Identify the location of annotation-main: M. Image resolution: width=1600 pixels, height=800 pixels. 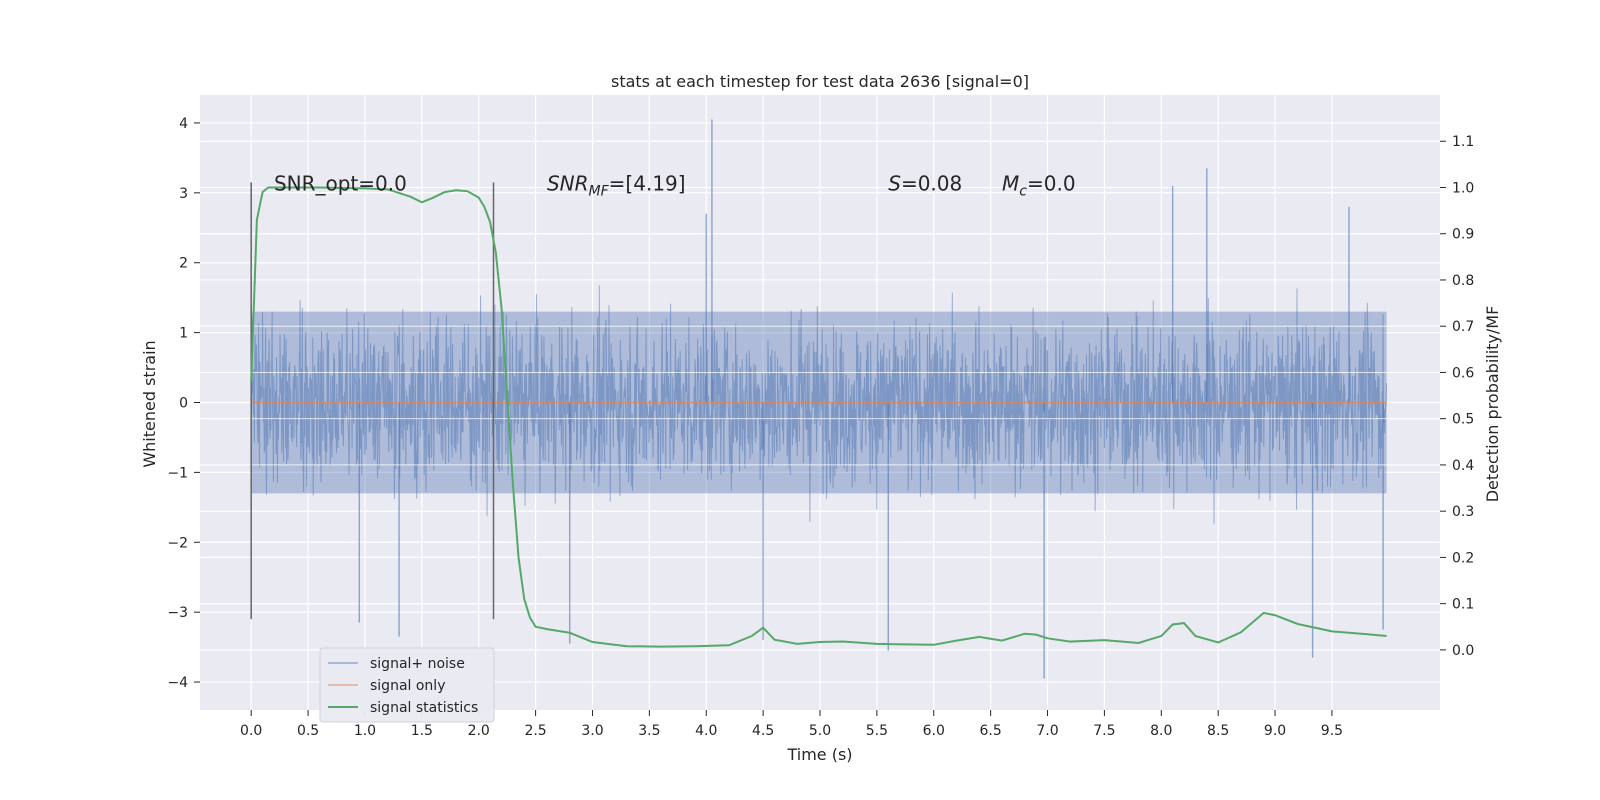
(1010, 183).